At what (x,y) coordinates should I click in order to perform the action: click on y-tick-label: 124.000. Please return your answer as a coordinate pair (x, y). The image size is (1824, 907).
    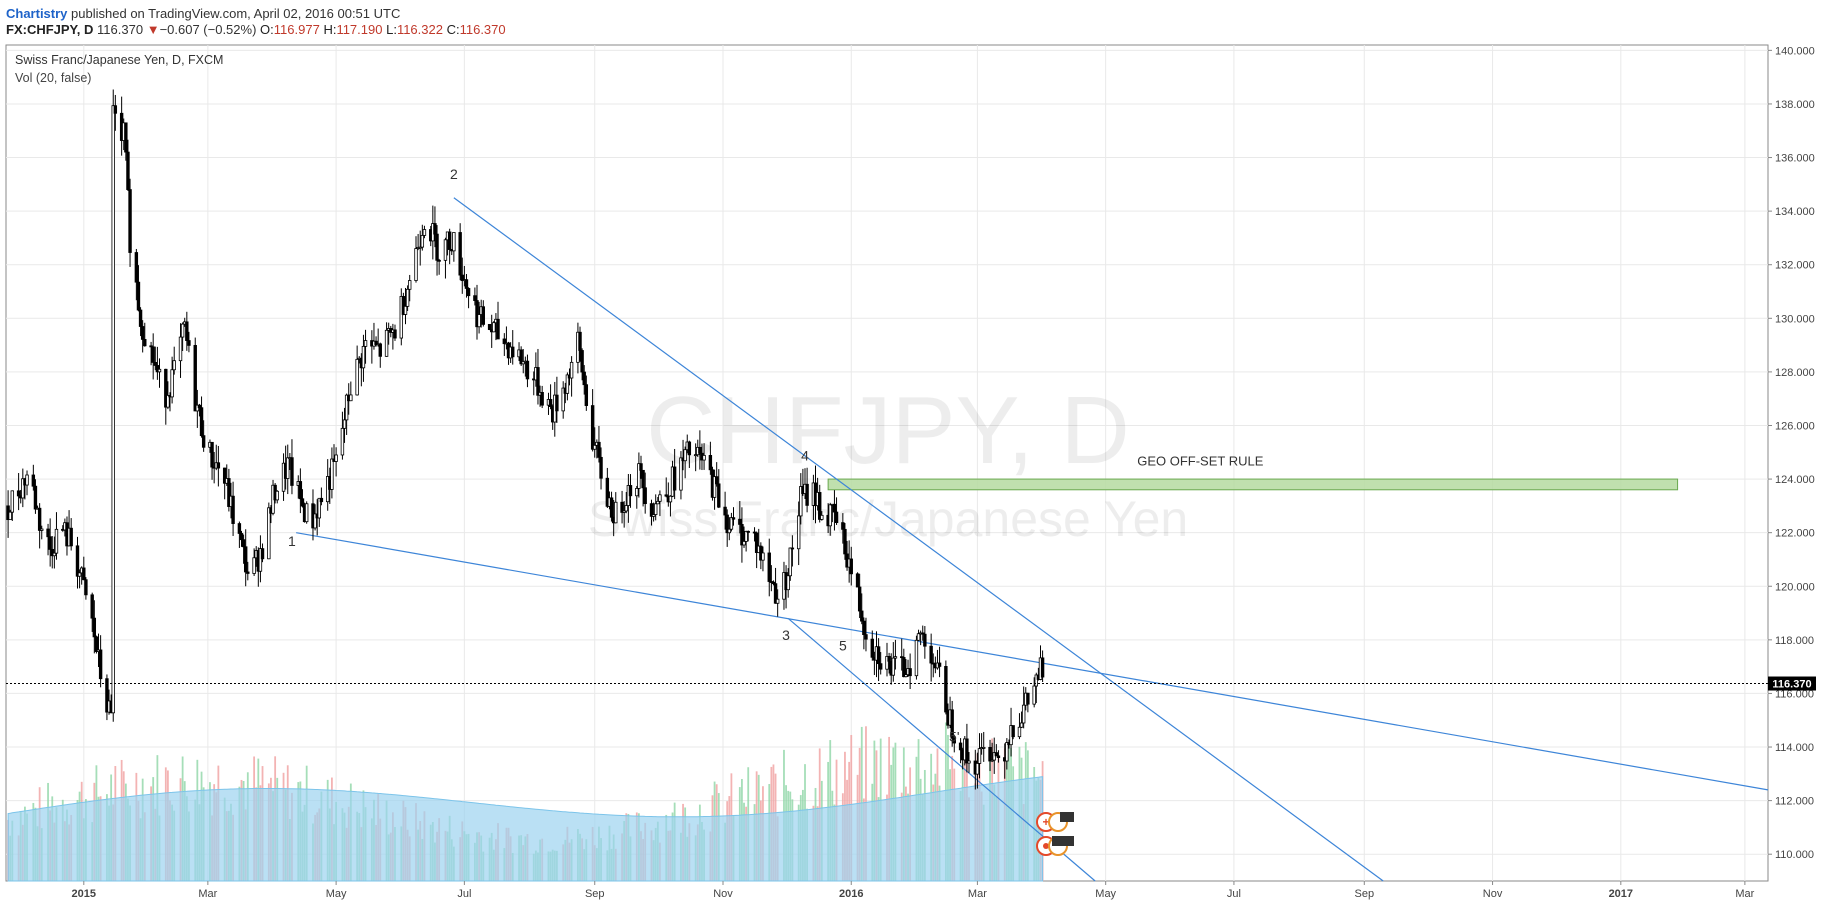
    Looking at the image, I should click on (1795, 480).